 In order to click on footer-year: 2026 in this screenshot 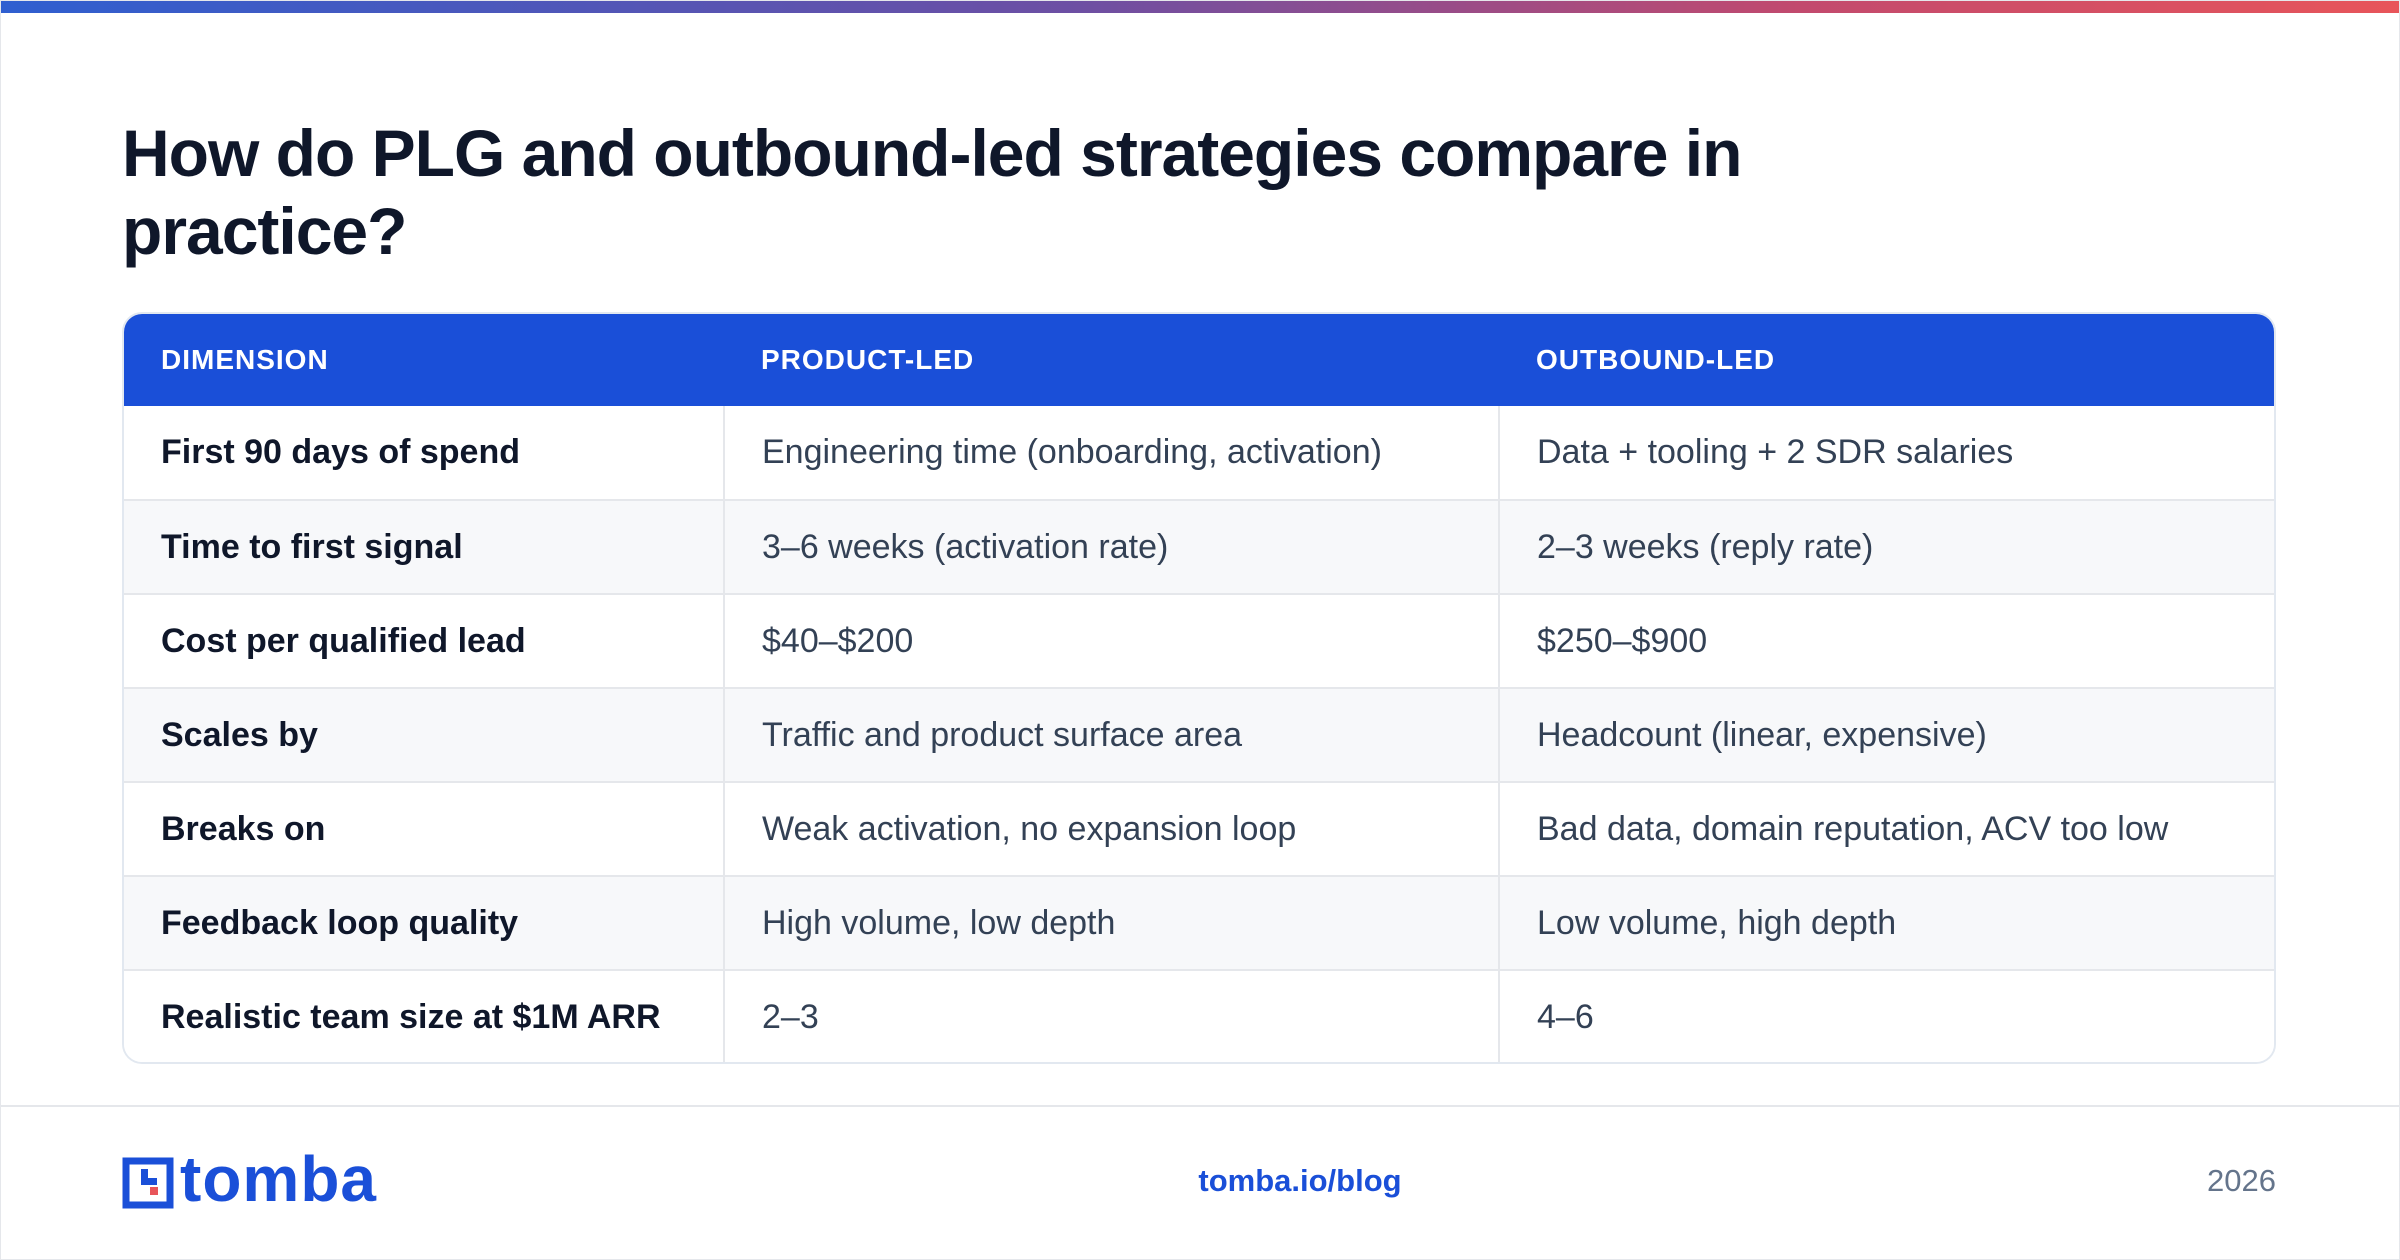, I will do `click(2241, 1180)`.